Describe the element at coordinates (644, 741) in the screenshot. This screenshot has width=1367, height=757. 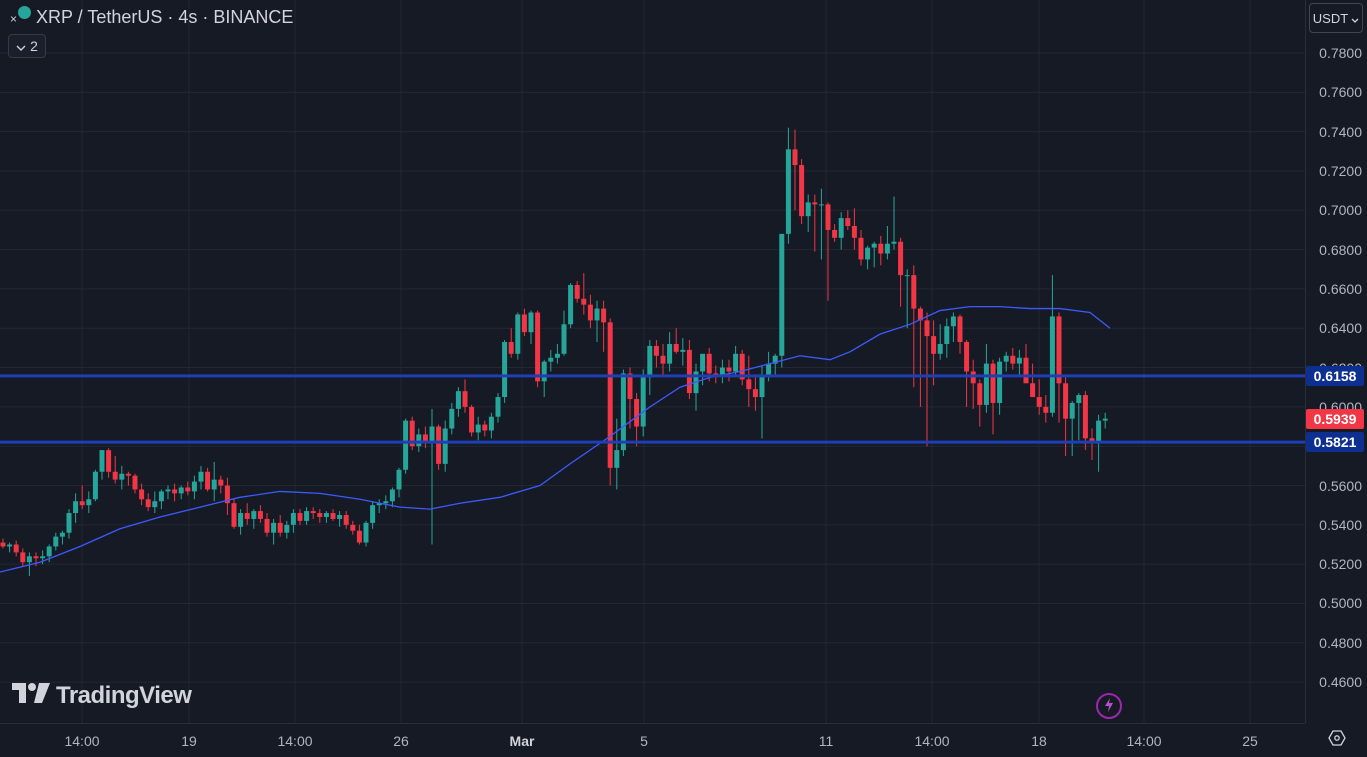
I see `time-tick-label: 5` at that location.